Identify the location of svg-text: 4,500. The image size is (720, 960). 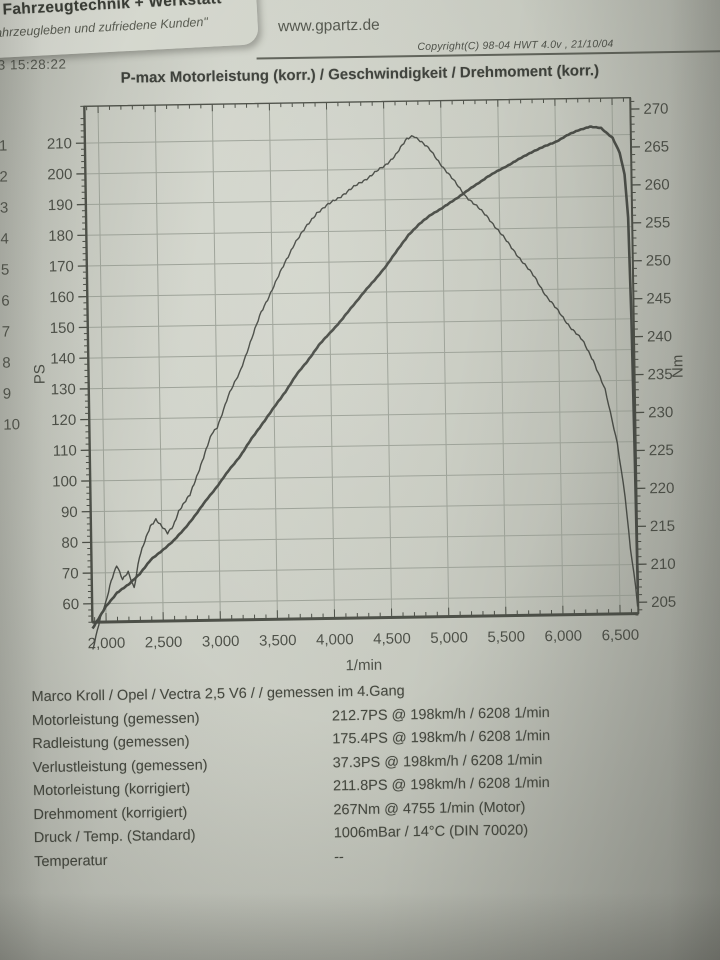
(392, 639).